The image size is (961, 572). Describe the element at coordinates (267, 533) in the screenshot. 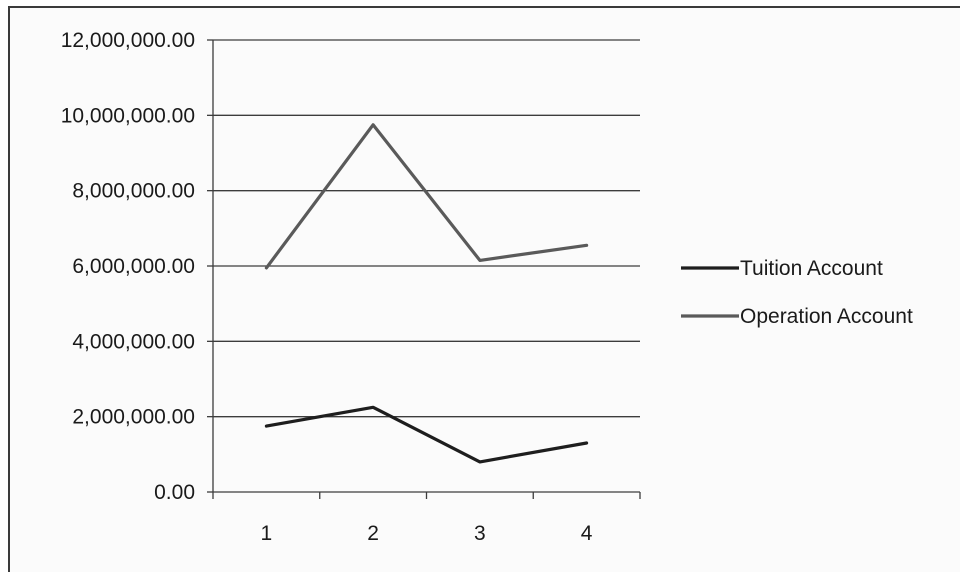

I see `x-tick-label: 1` at that location.